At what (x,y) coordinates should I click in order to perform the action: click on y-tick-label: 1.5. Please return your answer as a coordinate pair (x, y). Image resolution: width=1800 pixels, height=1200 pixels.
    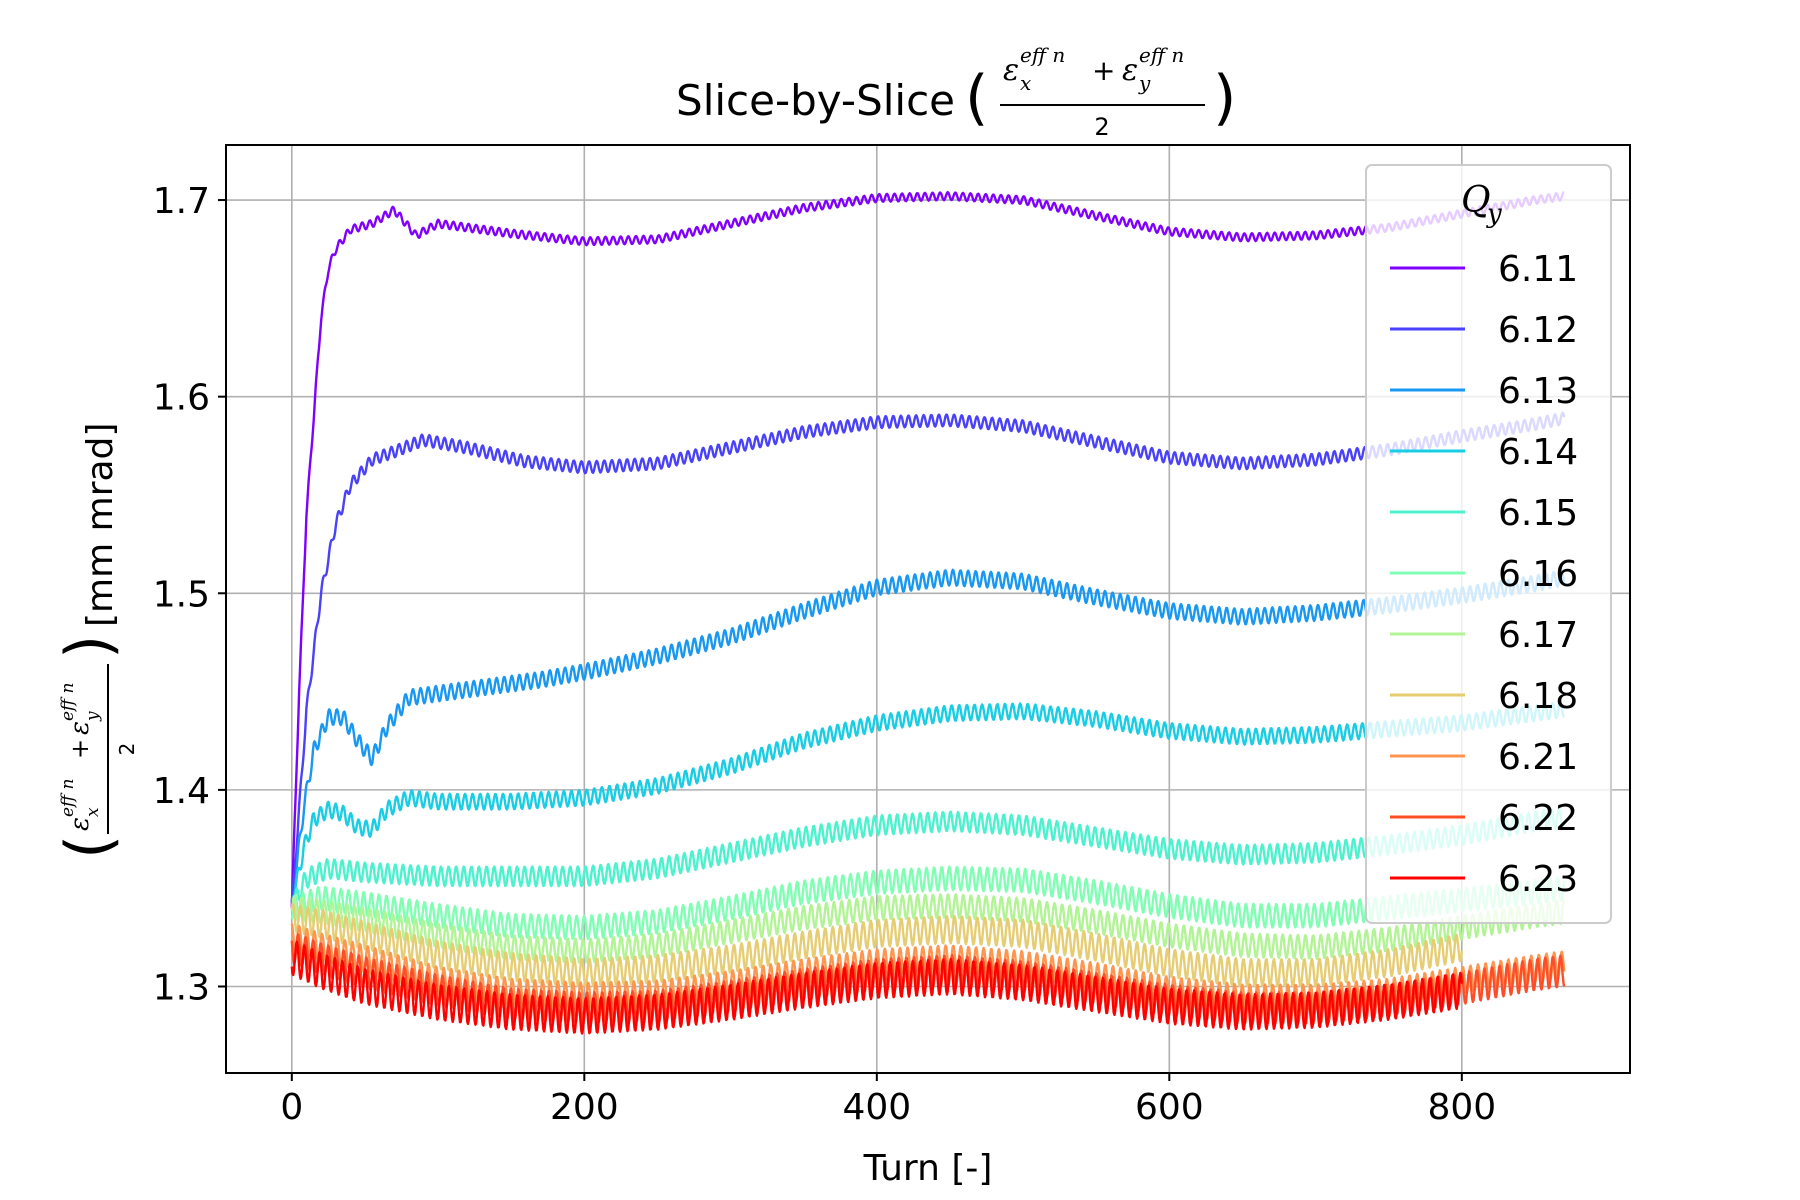
    Looking at the image, I should click on (181, 594).